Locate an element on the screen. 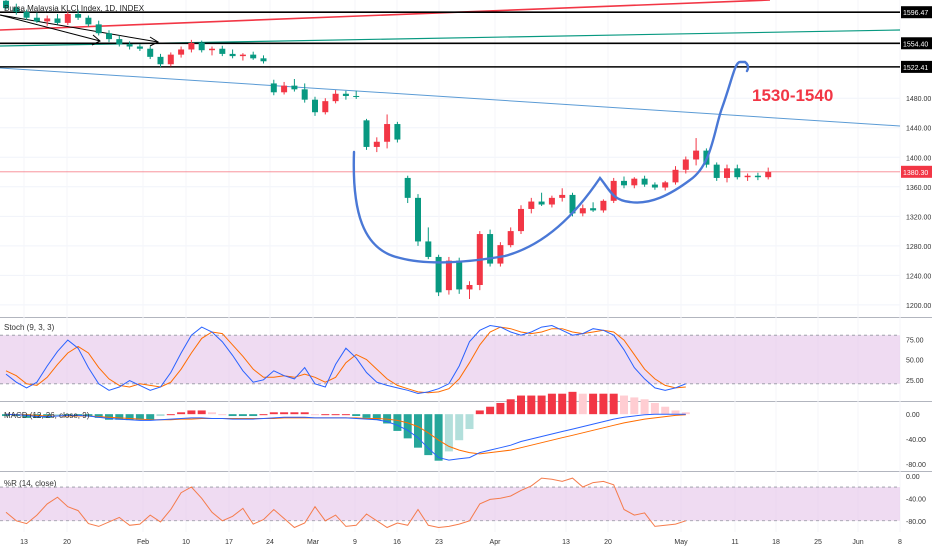  time-tick-label: 16 is located at coordinates (397, 542).